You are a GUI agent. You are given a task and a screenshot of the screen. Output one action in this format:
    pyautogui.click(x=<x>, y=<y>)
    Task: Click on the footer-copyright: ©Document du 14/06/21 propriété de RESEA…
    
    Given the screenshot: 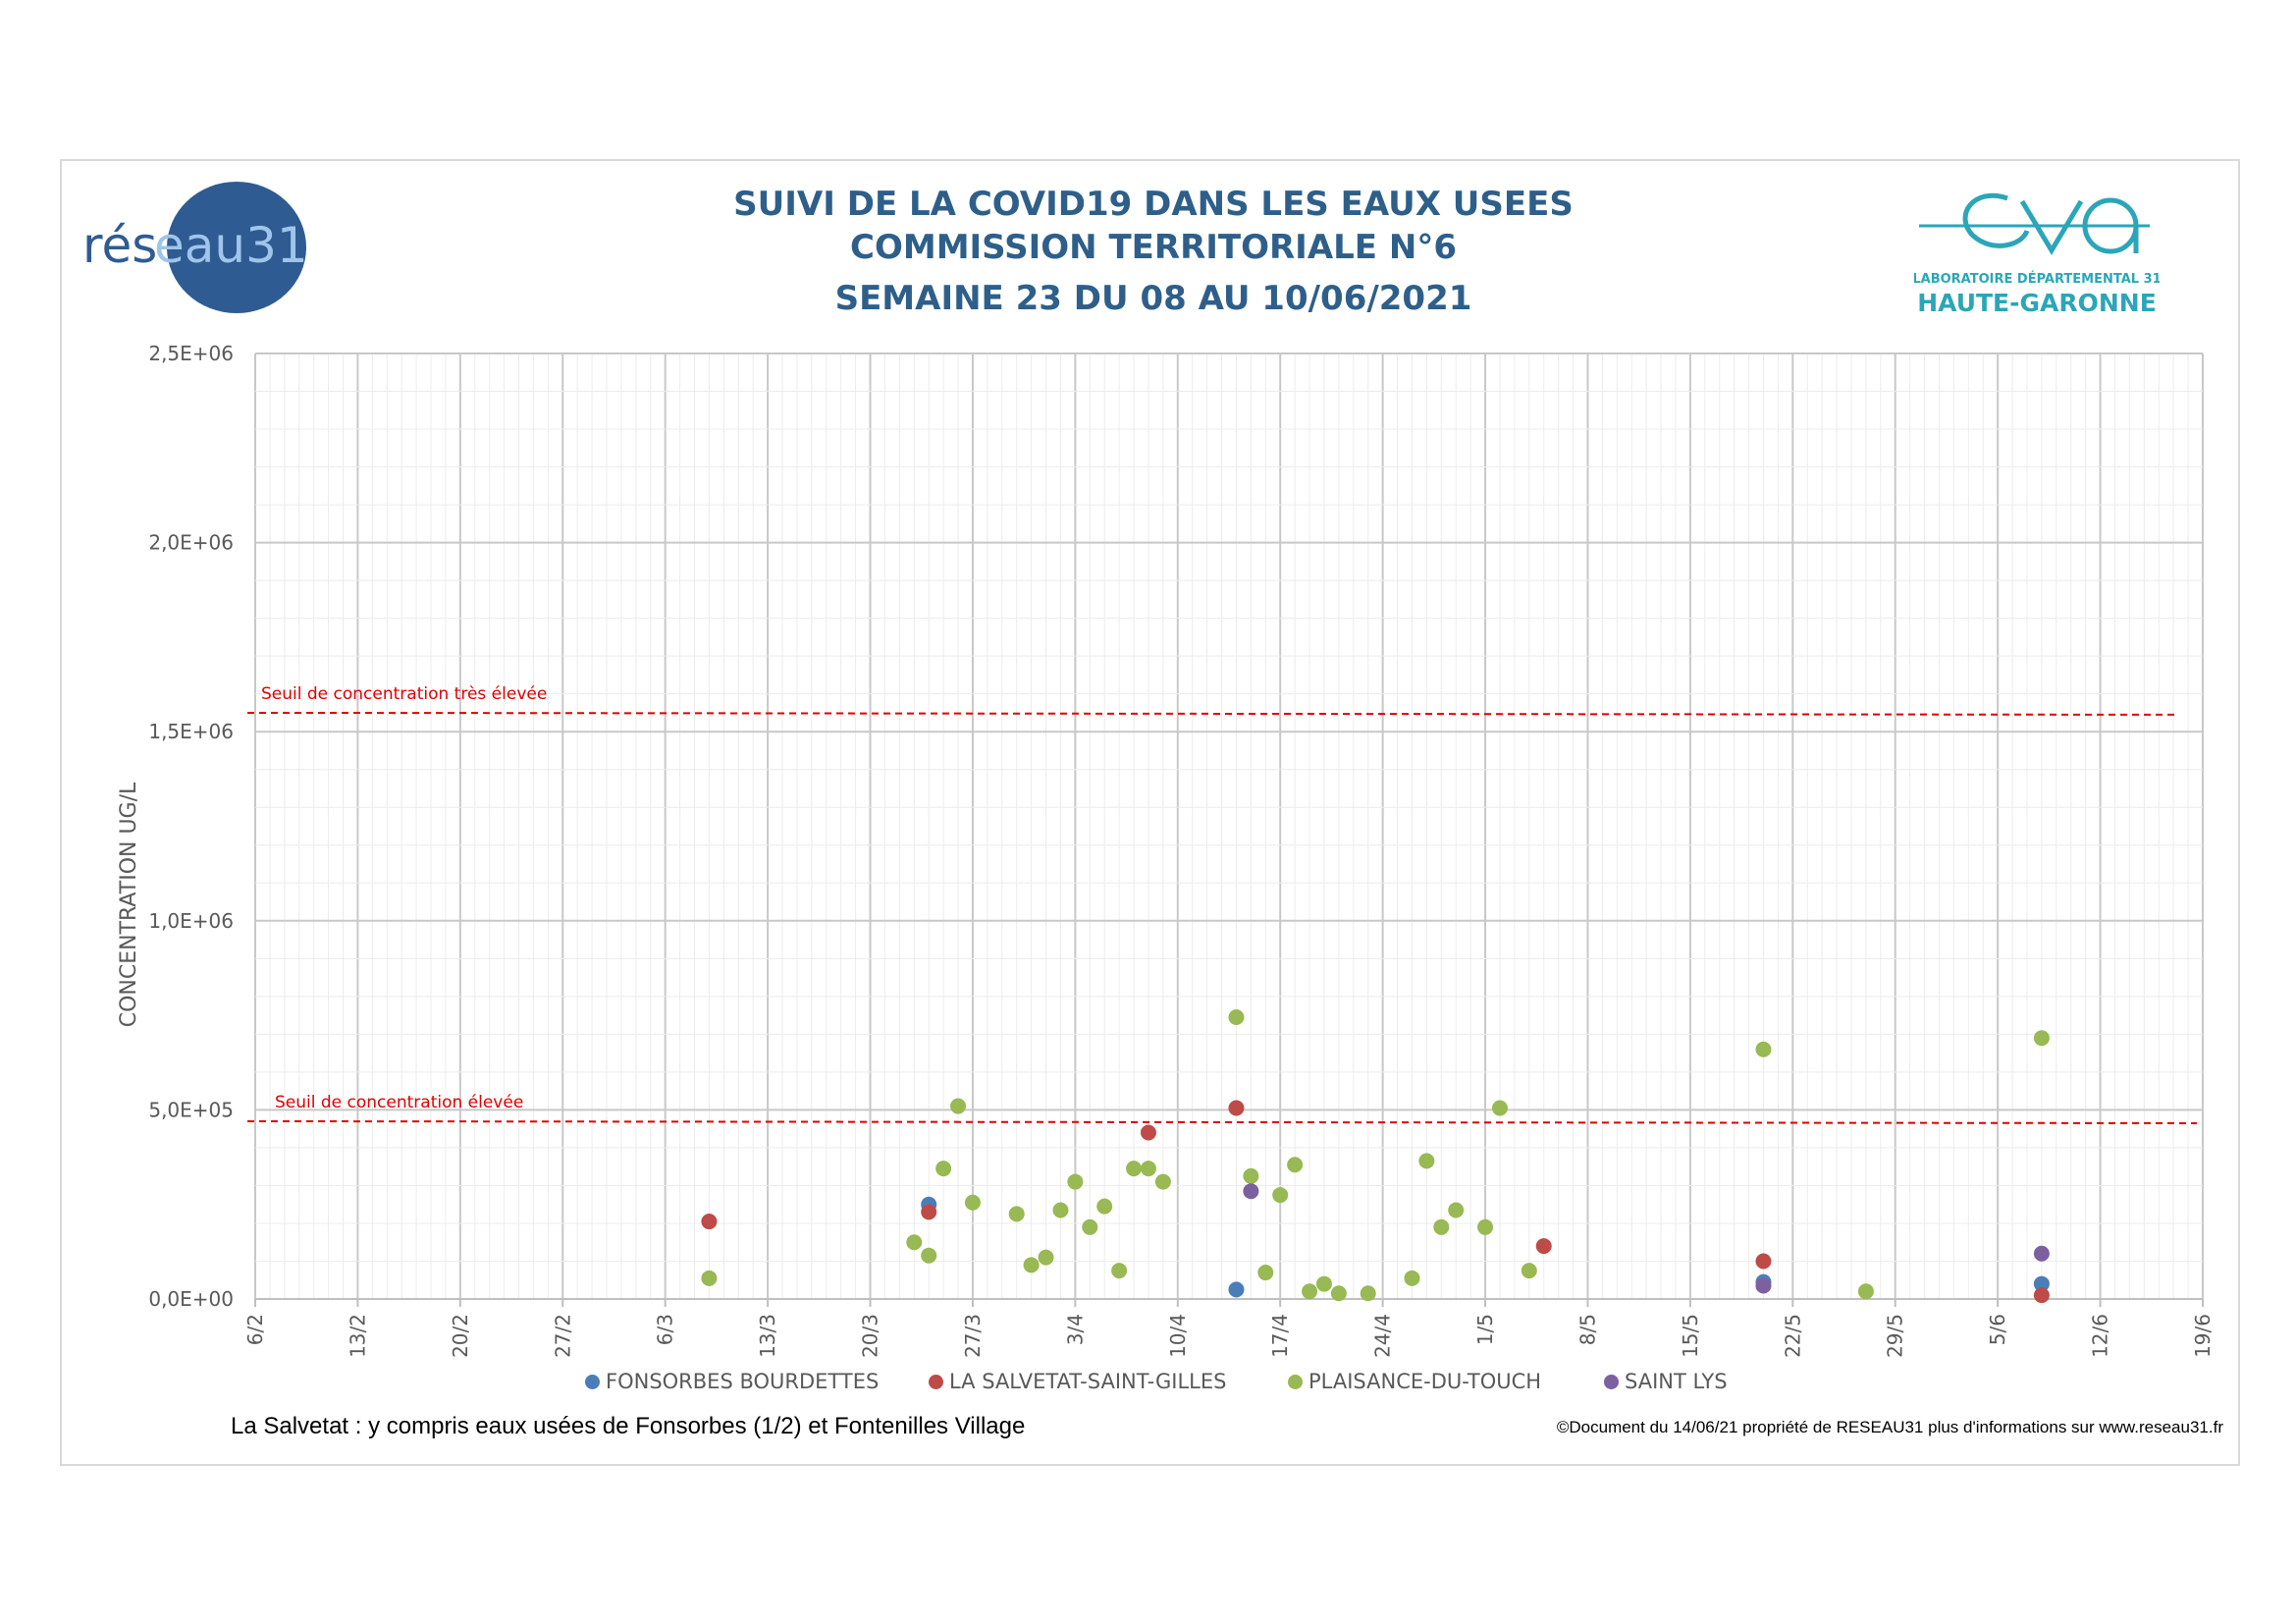 What is the action you would take?
    pyautogui.click(x=1889, y=1427)
    